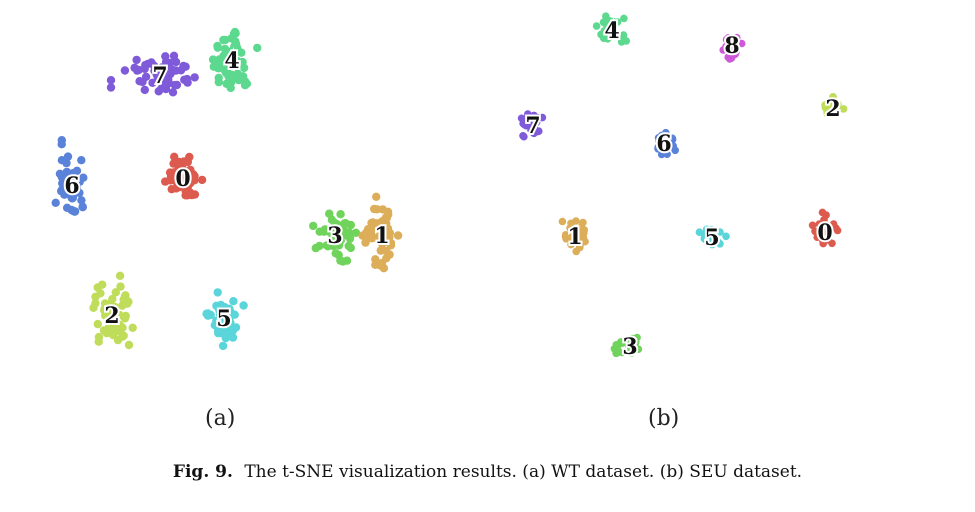 Image resolution: width=975 pixels, height=512 pixels. What do you see at coordinates (159, 76) in the screenshot?
I see `cluster-label-7: 7` at bounding box center [159, 76].